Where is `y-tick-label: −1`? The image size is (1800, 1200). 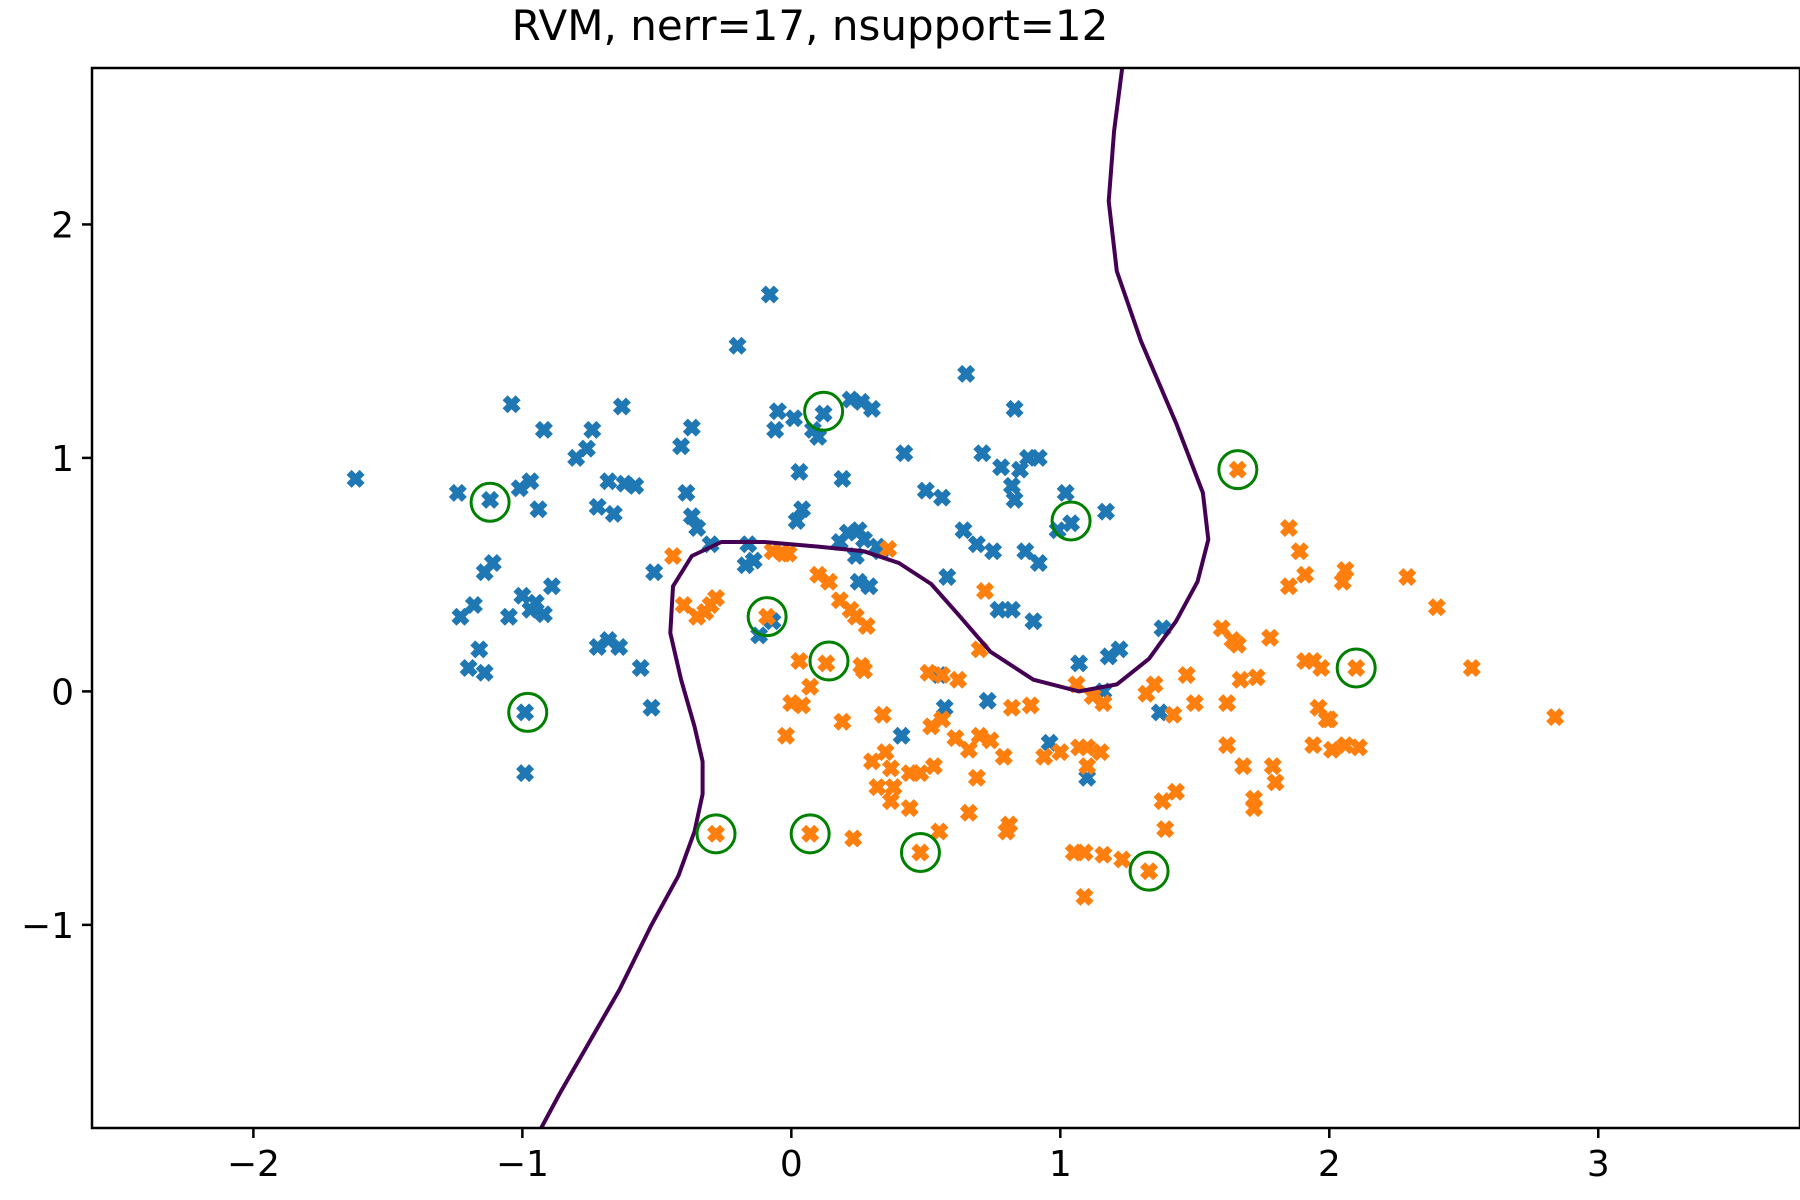 y-tick-label: −1 is located at coordinates (47, 926).